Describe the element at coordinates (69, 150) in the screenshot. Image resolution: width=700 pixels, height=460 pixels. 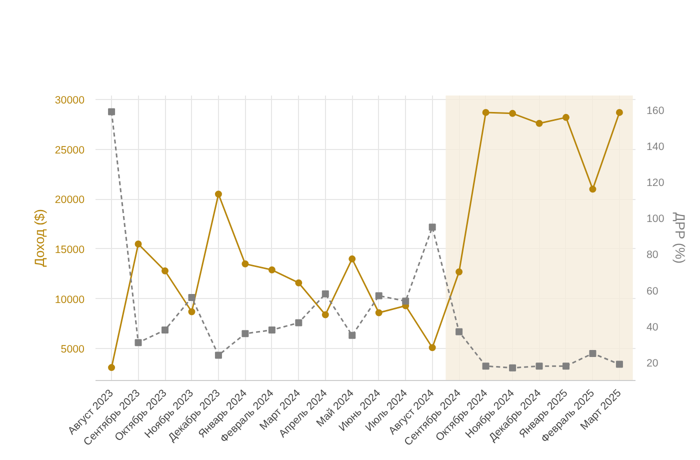
I see `y-tick-label: 25000` at that location.